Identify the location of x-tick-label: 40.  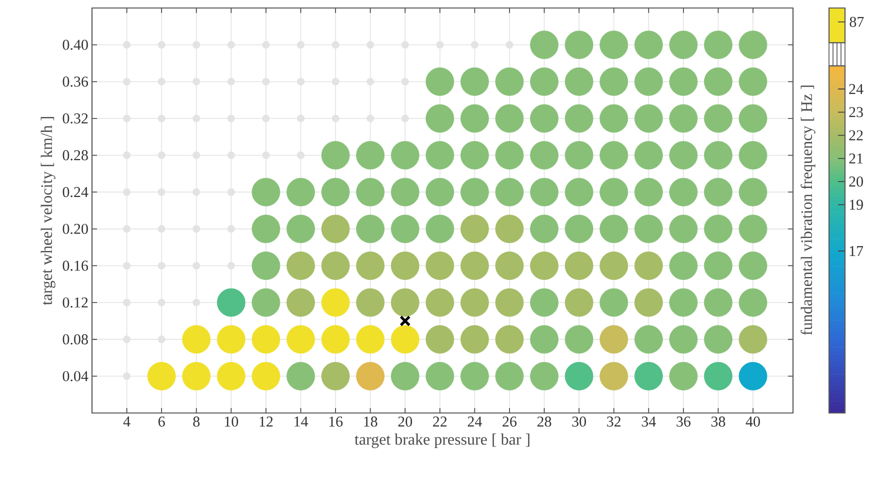
(753, 421).